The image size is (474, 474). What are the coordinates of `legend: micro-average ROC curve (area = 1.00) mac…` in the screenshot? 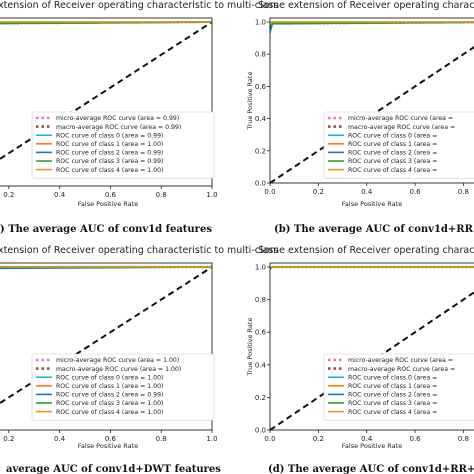 It's located at (123, 387).